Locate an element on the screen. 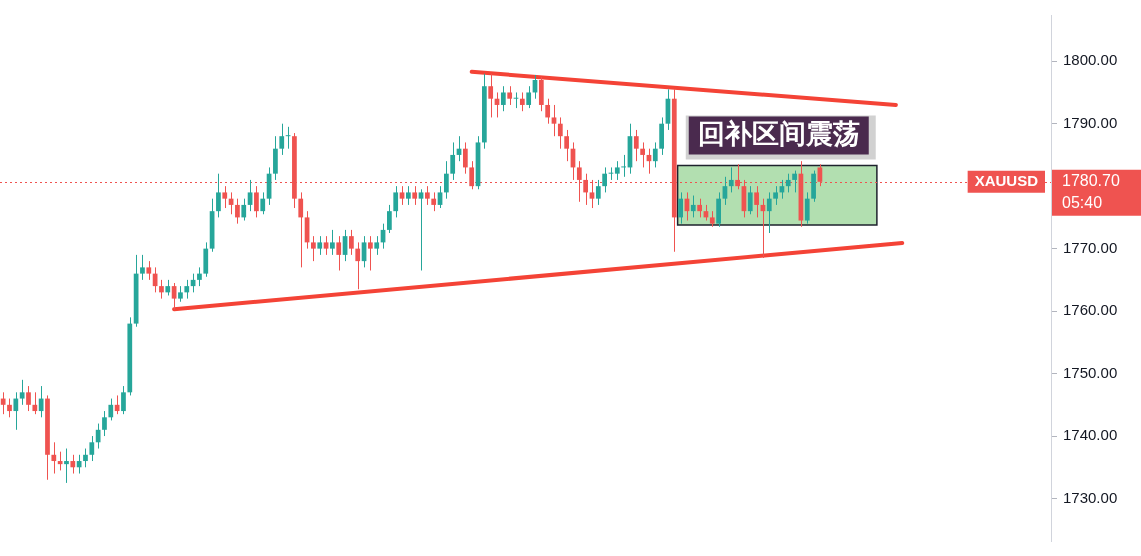  text: 1780.70 is located at coordinates (1091, 181).